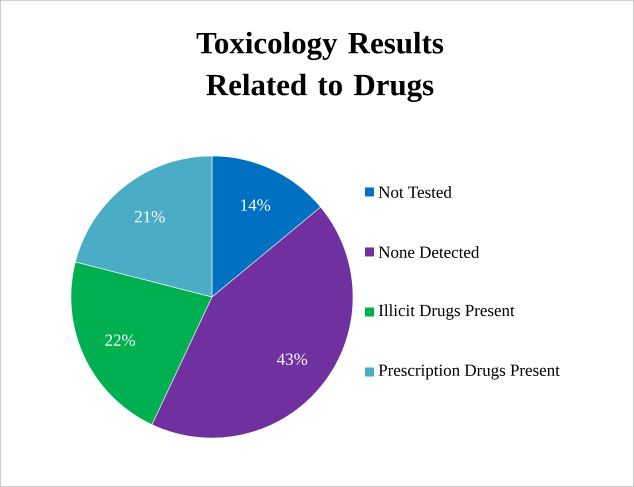 The image size is (634, 487). Describe the element at coordinates (415, 192) in the screenshot. I see `legend-label: Not Tested` at that location.